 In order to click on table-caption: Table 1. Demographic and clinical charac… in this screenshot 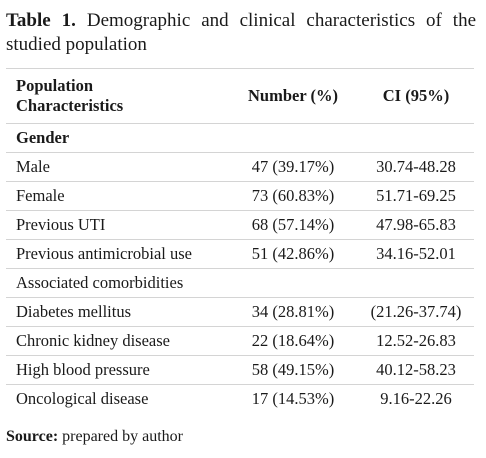, I will do `click(241, 33)`.